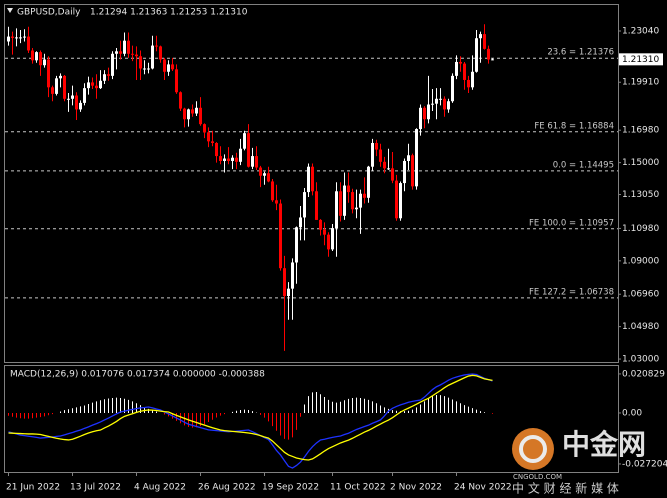  I want to click on level-label: FE 100.0 = 1.10957, so click(571, 223).